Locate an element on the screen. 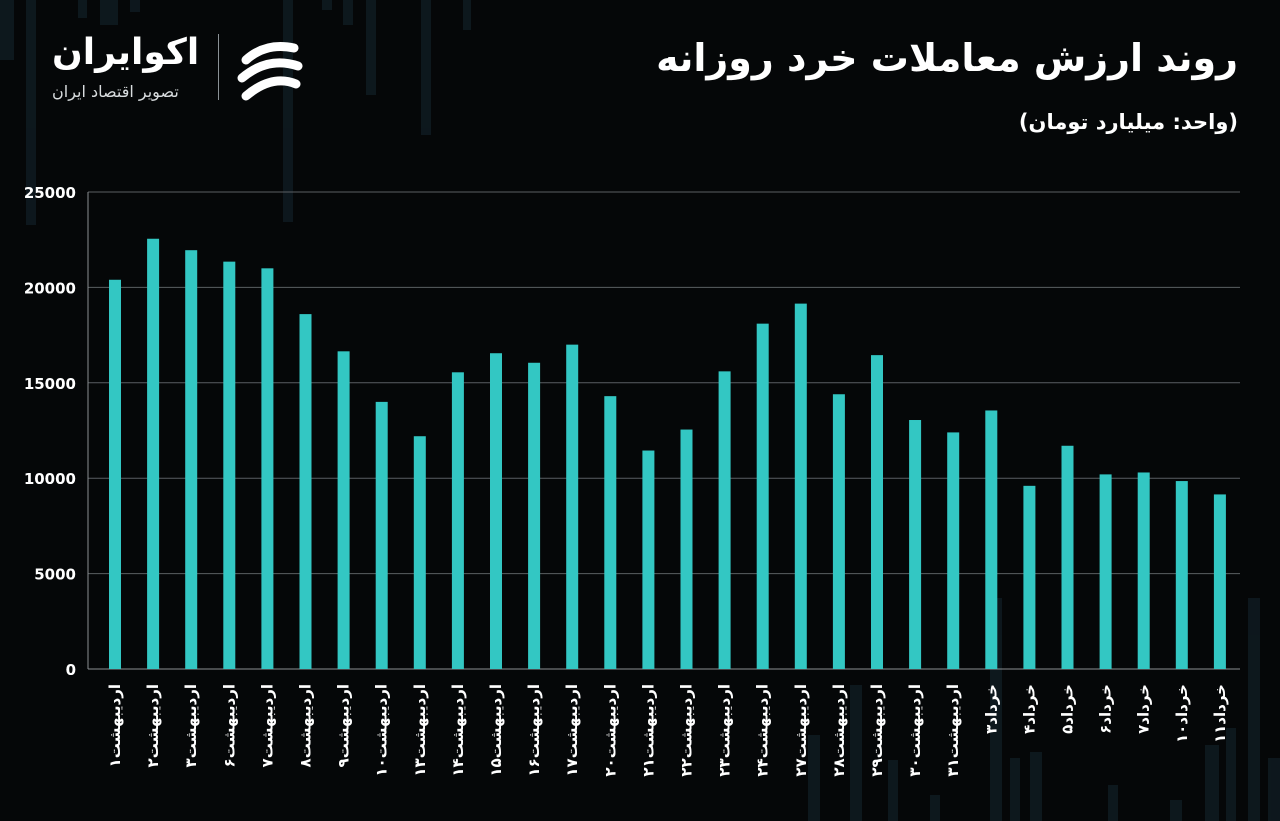 This screenshot has width=1280, height=821. brand-block: اکوایران تصویر اقتصاد ایران is located at coordinates (183, 70).